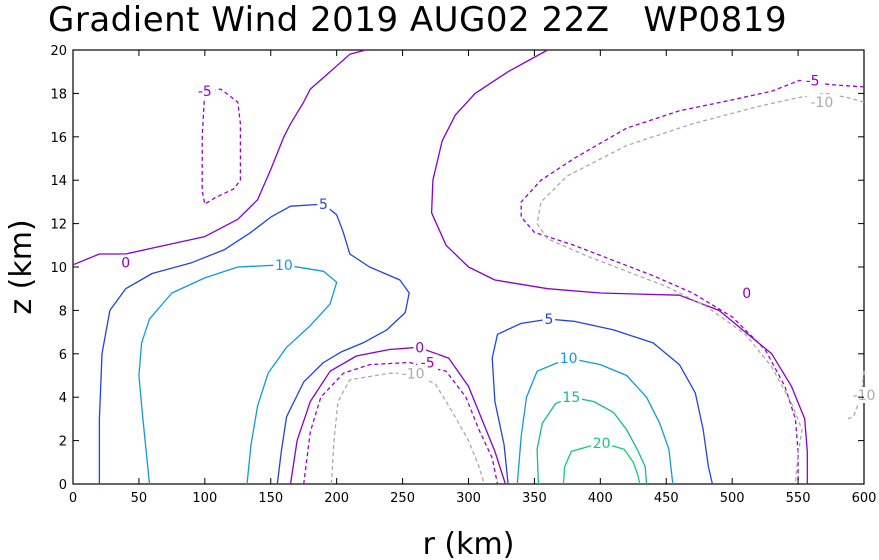 This screenshot has width=879, height=560. Describe the element at coordinates (63, 398) in the screenshot. I see `y-tick-label-4: 4` at that location.